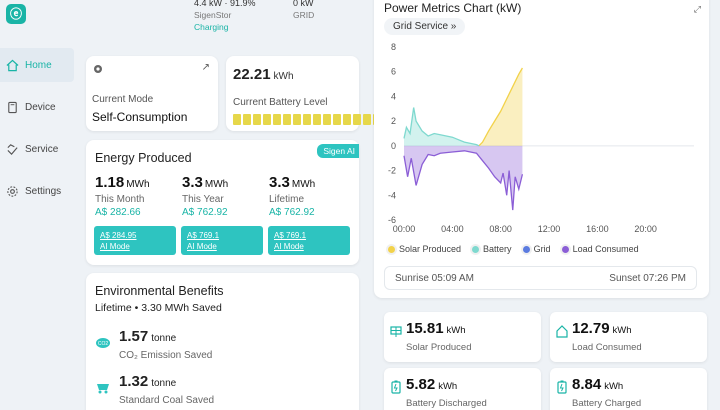  Describe the element at coordinates (143, 158) in the screenshot. I see `energy-title: Energy Produced` at that location.